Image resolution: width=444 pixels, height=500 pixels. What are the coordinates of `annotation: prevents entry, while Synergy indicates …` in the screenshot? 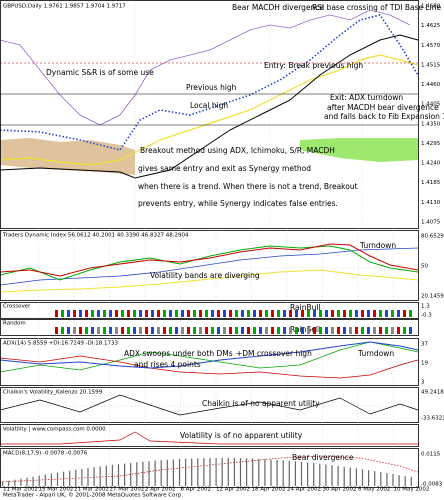 It's located at (238, 203).